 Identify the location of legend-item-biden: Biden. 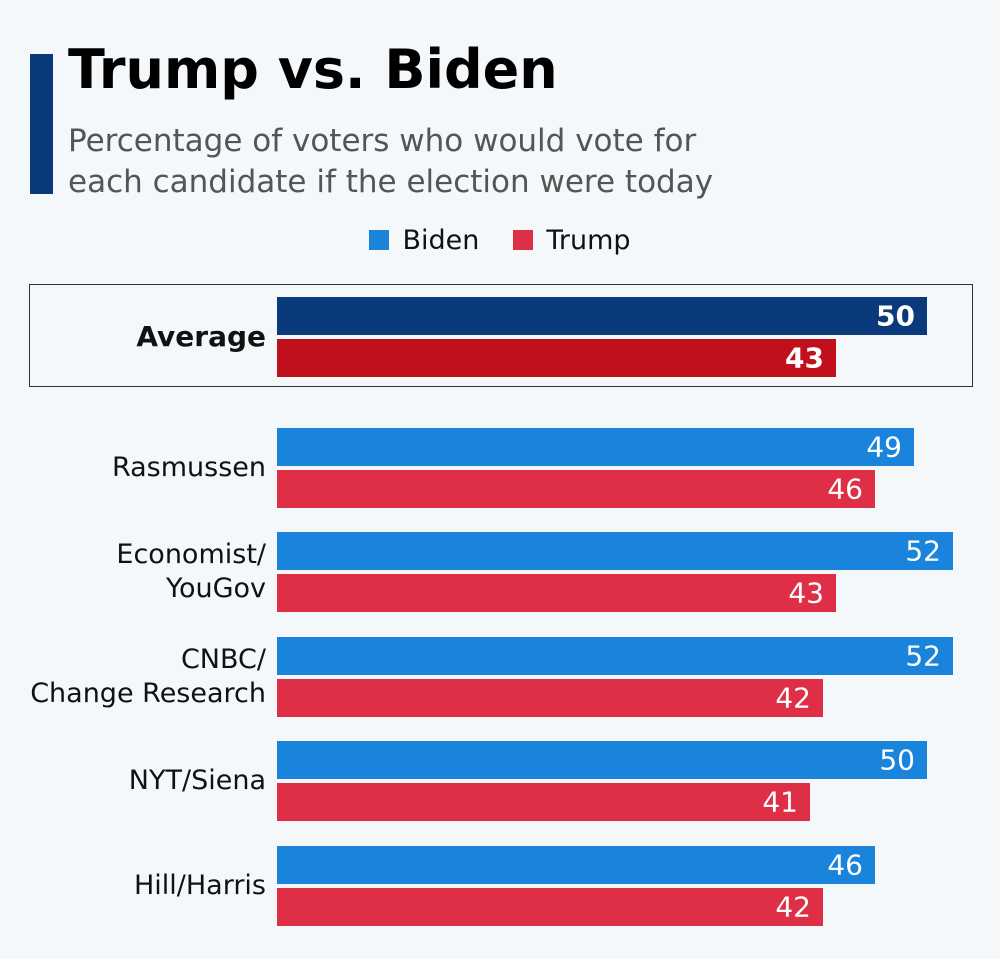
(424, 240).